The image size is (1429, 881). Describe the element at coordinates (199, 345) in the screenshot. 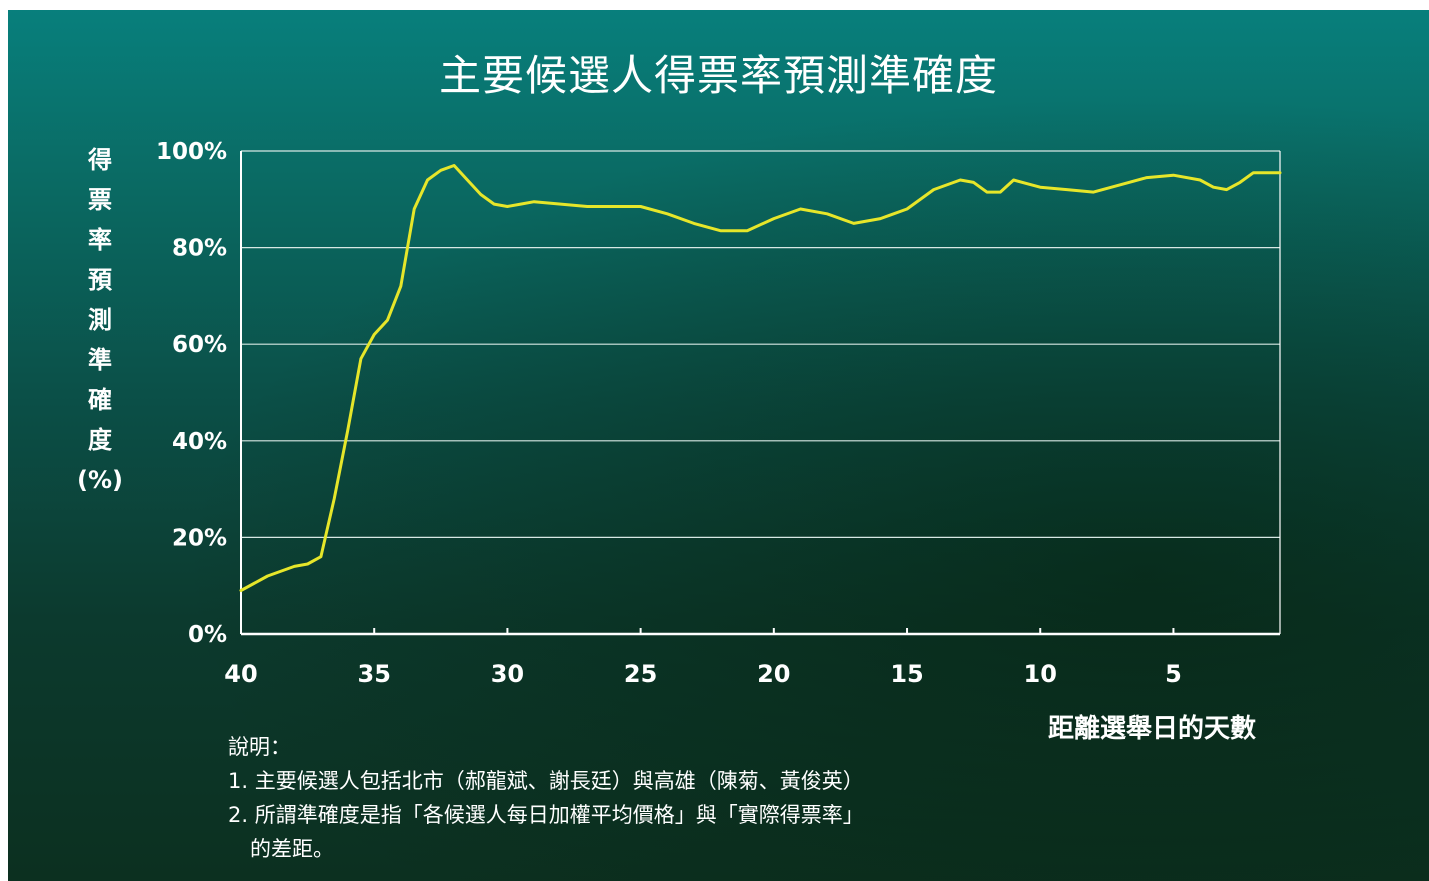

I see `y-tick-label: 60%` at that location.